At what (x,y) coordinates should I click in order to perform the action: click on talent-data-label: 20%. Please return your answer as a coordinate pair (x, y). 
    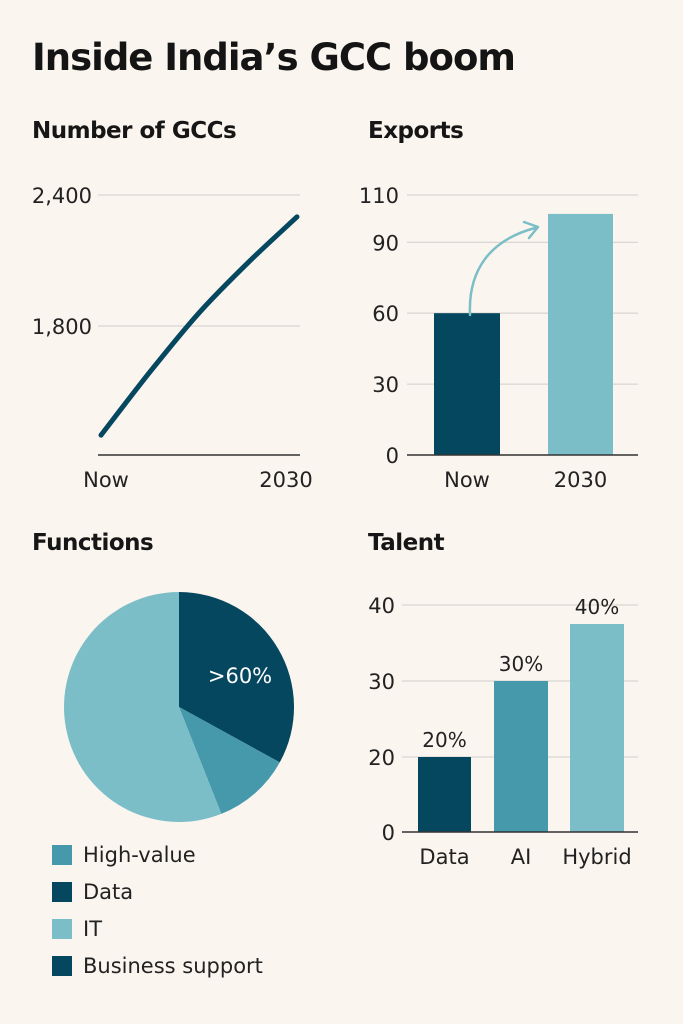
    Looking at the image, I should click on (444, 740).